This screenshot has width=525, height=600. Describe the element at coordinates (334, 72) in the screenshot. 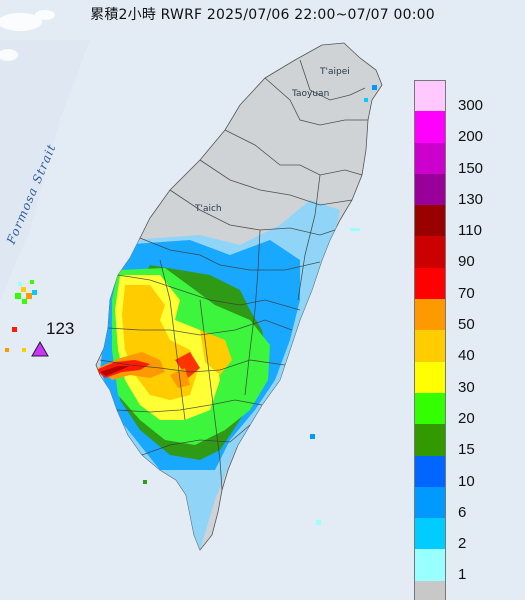

I see `place-label-taipei: T'aipei` at that location.